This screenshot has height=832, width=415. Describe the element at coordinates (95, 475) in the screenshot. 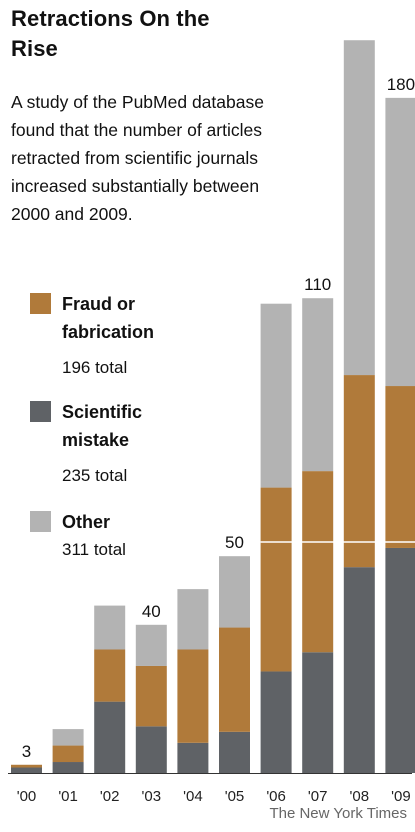

I see `legend-total-mistake: 235 total` at that location.